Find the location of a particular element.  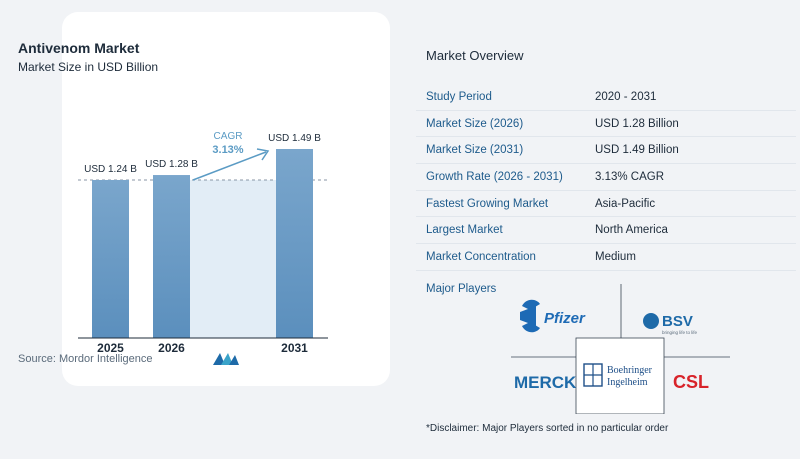

market-overview-title: Market Overview is located at coordinates (475, 55).